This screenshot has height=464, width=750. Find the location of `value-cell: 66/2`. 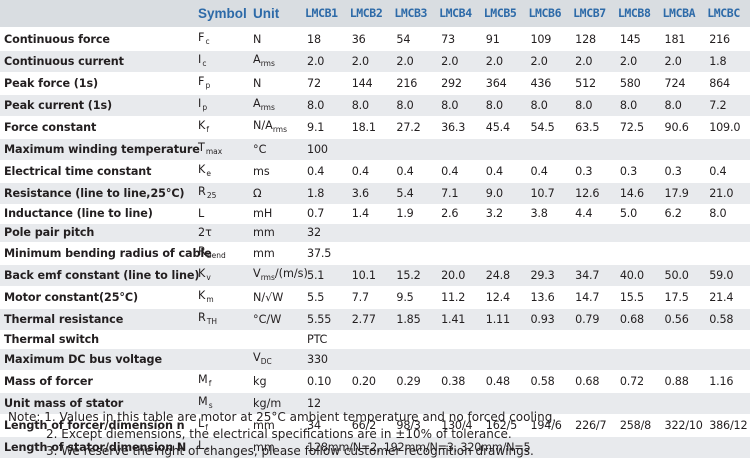

value-cell: 66/2 is located at coordinates (370, 426).